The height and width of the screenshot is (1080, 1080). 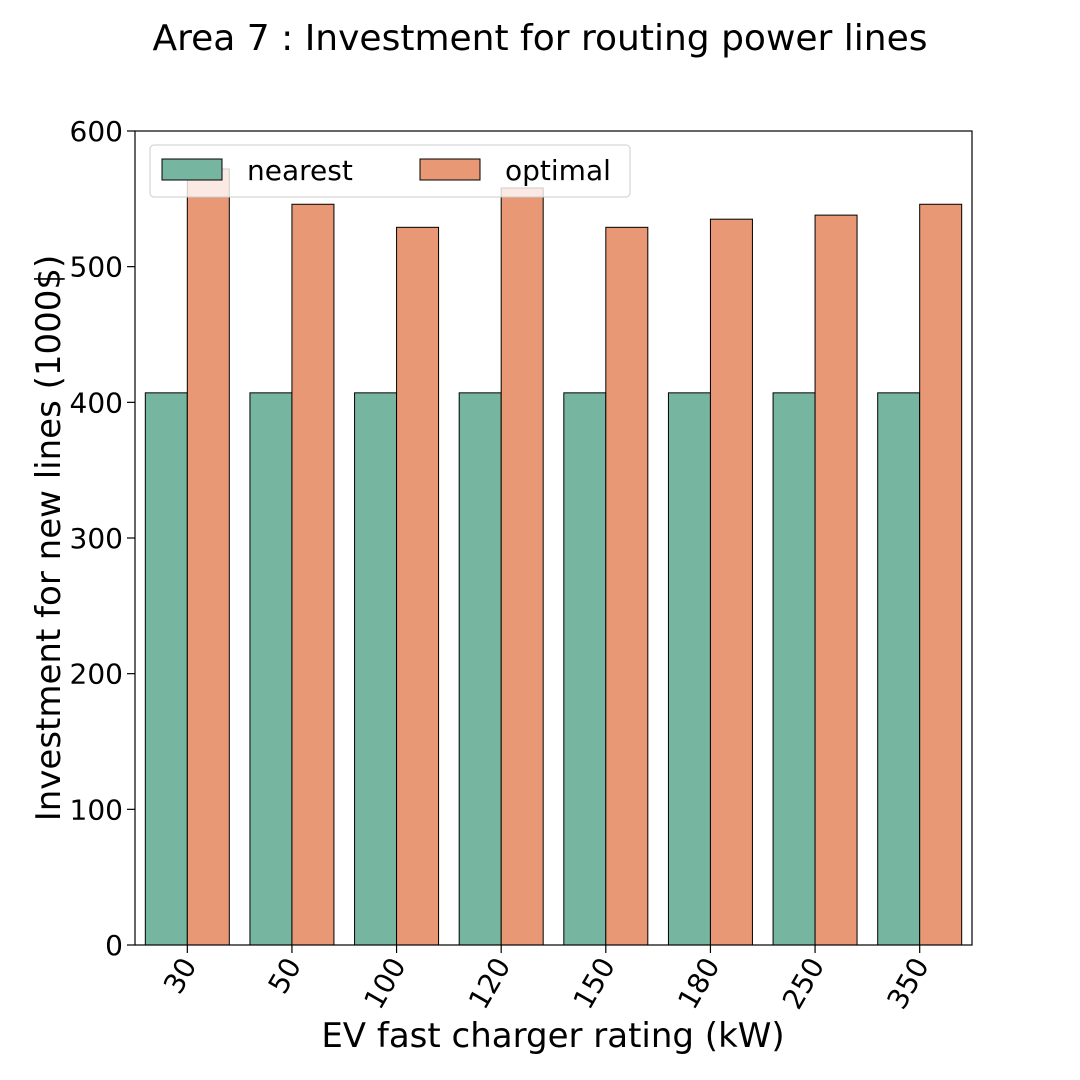 What do you see at coordinates (285, 975) in the screenshot?
I see `x-tick-label: 50` at bounding box center [285, 975].